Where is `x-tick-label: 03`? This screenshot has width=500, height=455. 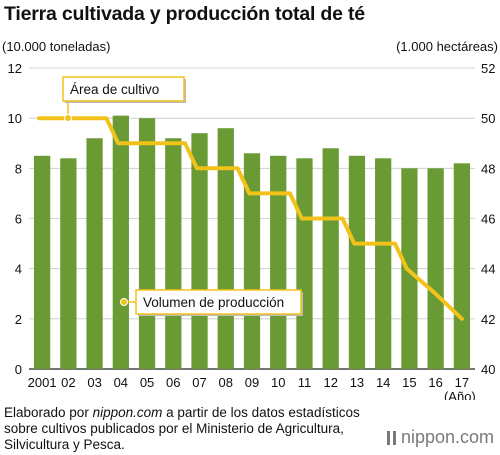 x-tick-label: 03 is located at coordinates (94, 382).